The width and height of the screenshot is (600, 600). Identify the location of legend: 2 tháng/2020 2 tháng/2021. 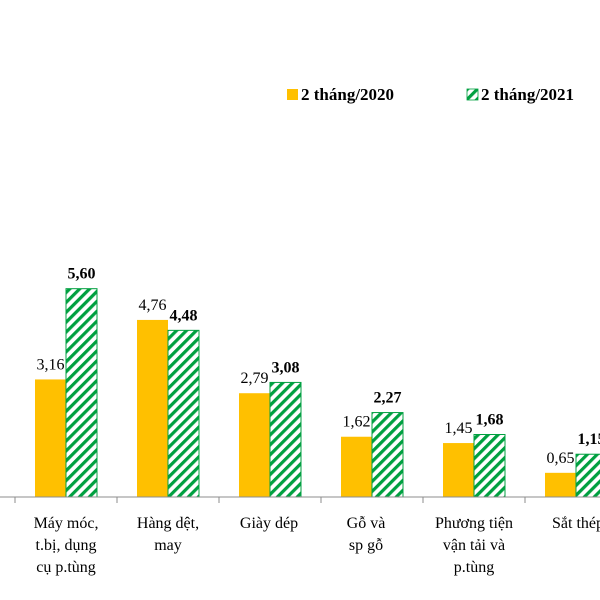
(430, 94).